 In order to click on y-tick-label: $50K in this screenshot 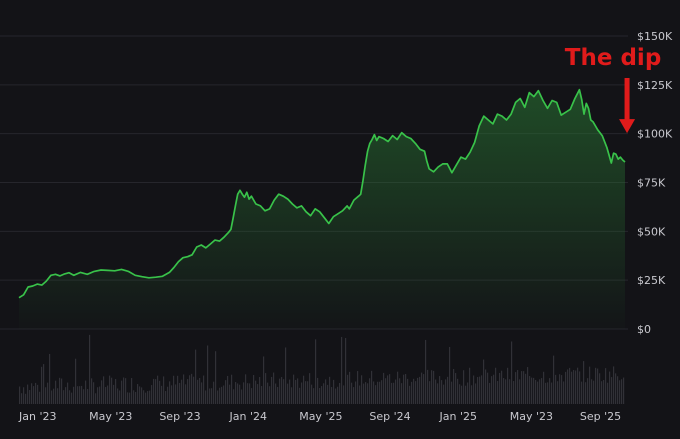, I will do `click(651, 231)`.